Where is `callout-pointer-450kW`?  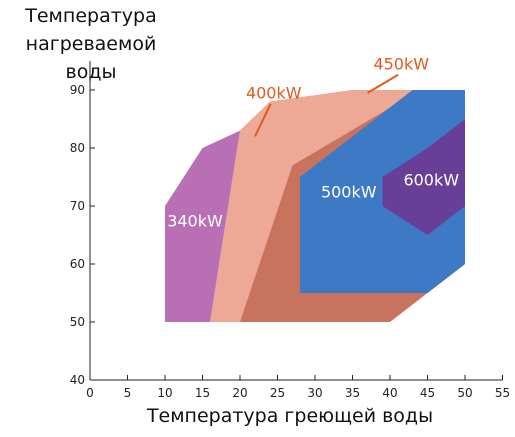
callout-pointer-450kW is located at coordinates (382, 83).